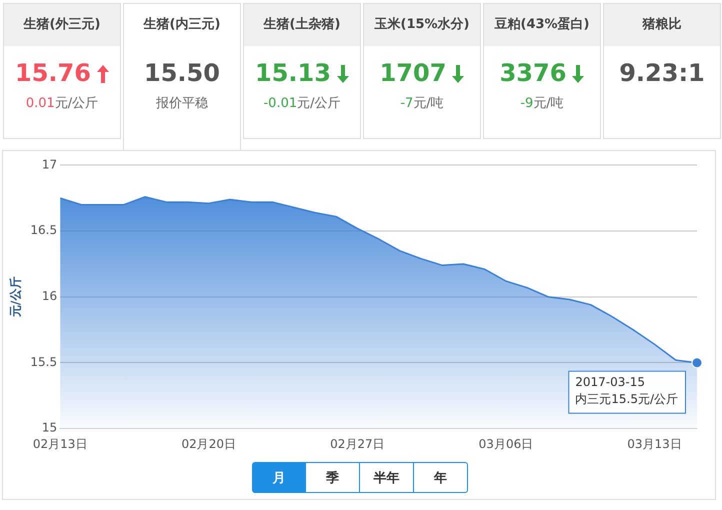 This screenshot has height=510, width=722. Describe the element at coordinates (626, 390) in the screenshot. I see `annotation: 2017-03-15 内三元15.5元/公斤` at that location.